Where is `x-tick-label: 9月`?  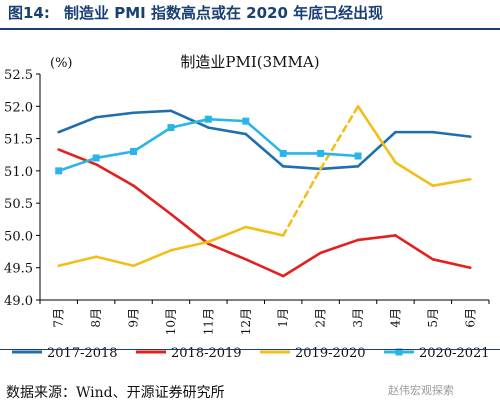 x-tick-label: 9月 is located at coordinates (134, 318).